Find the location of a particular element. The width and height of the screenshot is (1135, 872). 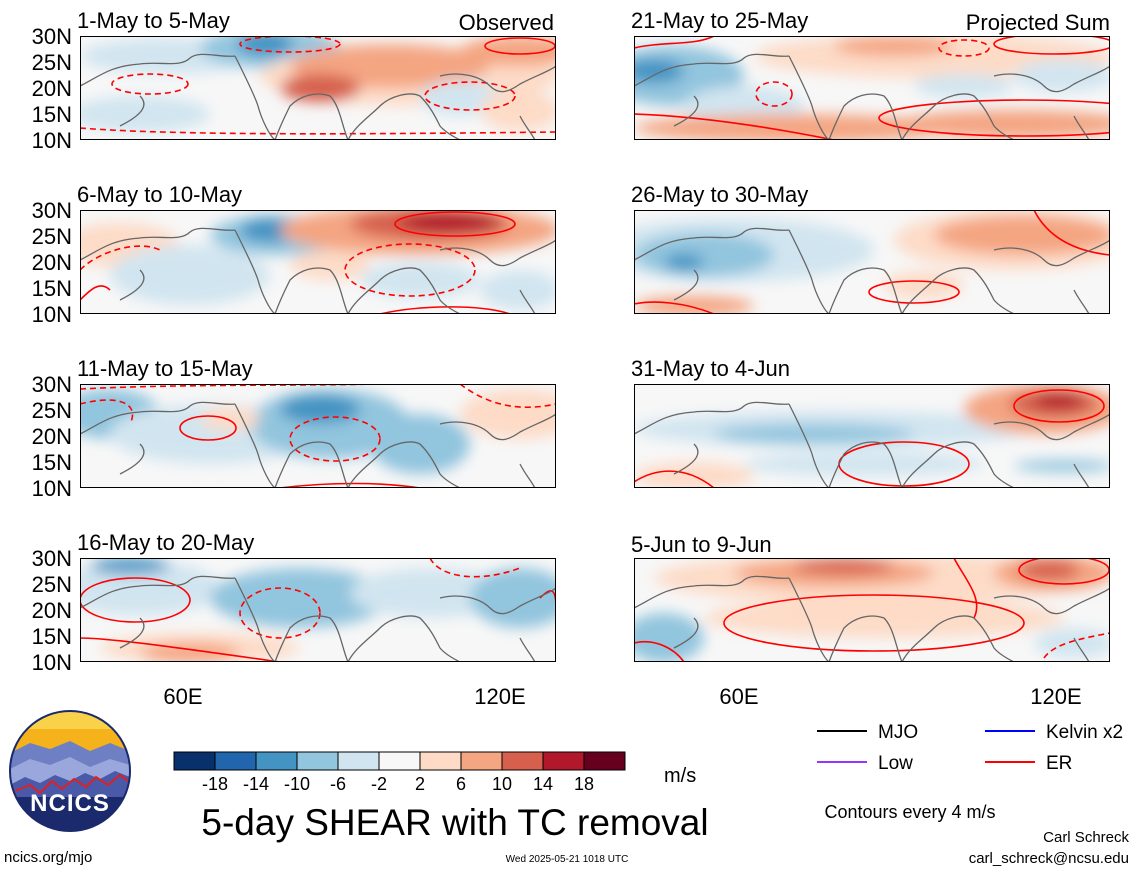

legend: MJO Kelvin x2 Low ER is located at coordinates (970, 748).